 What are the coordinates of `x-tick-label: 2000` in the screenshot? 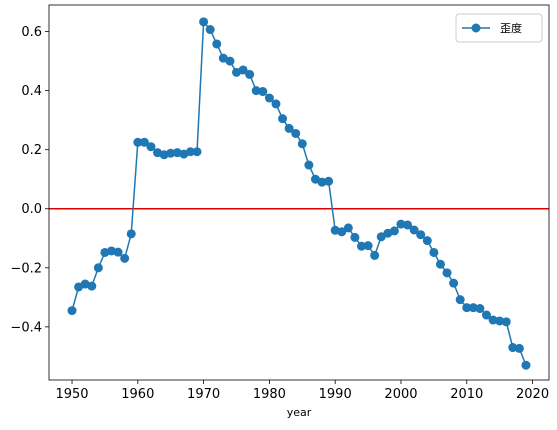 It's located at (400, 394).